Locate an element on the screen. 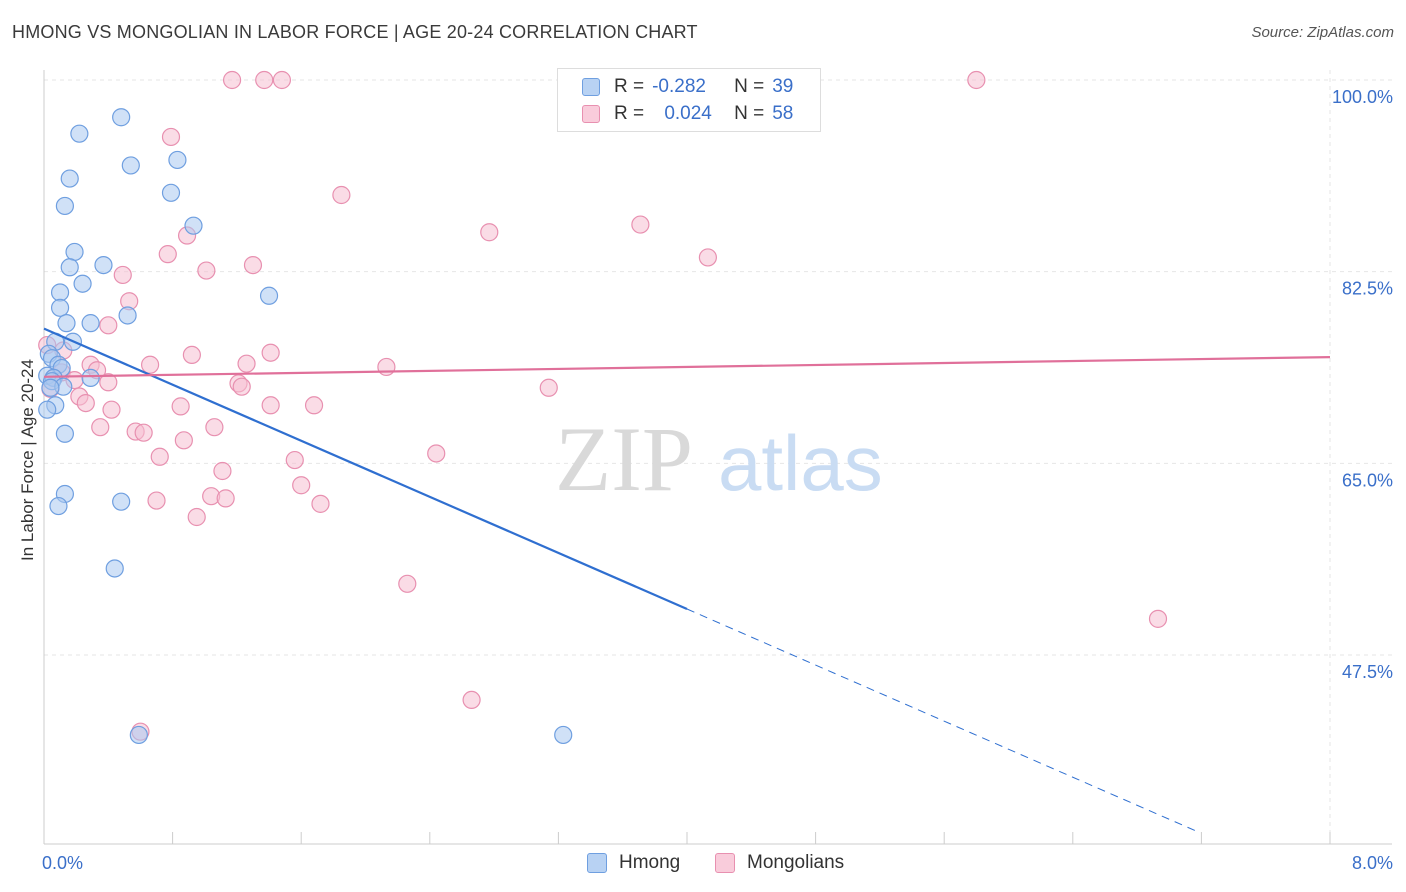 This screenshot has width=1406, height=892. hmong-legend-label: Hmong is located at coordinates (650, 862).